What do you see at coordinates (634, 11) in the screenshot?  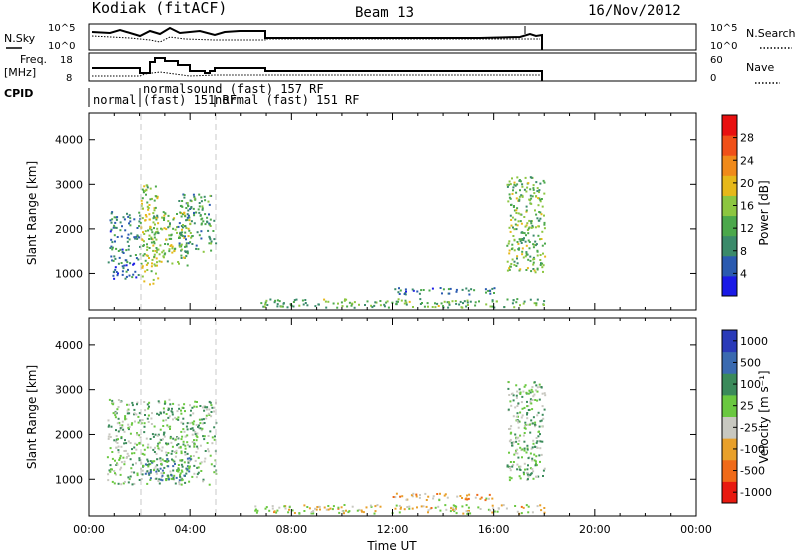 I see `date-title: 16/Nov/2012` at bounding box center [634, 11].